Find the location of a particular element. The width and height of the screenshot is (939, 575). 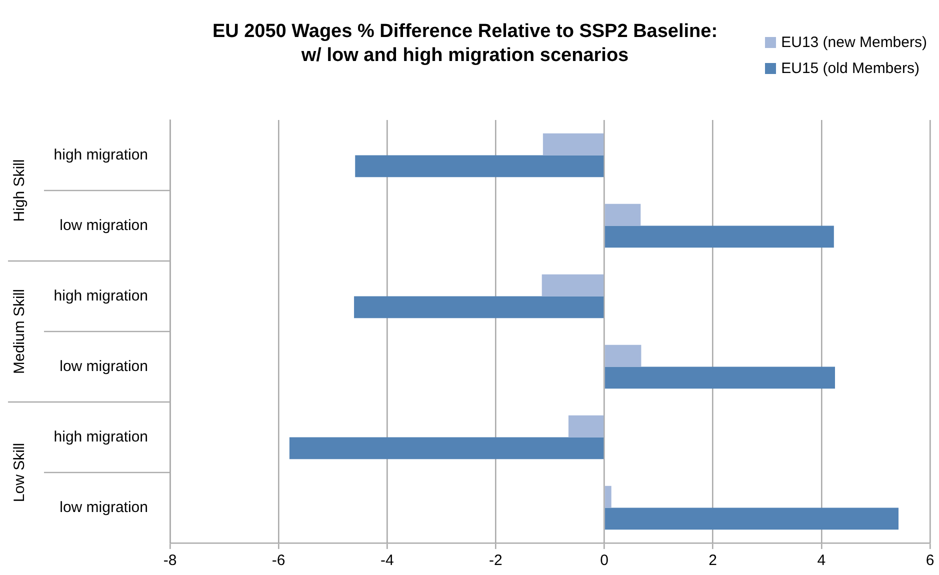

x-tick-label: -8 is located at coordinates (170, 561).